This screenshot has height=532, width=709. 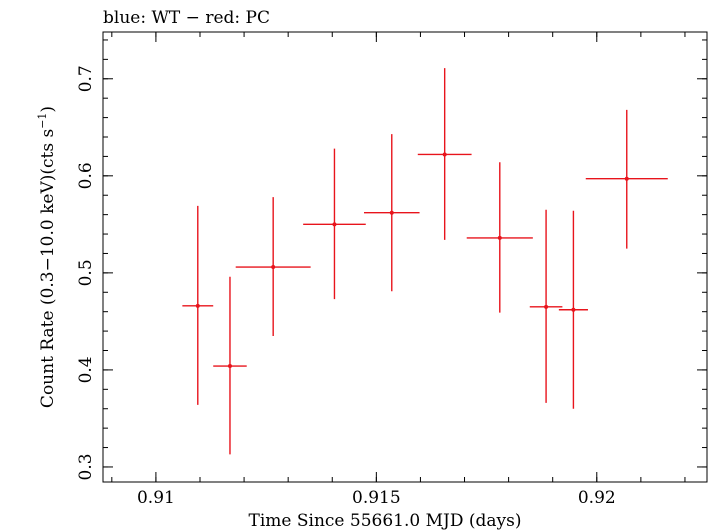 I want to click on y-tick-label: 0.5, so click(x=86, y=272).